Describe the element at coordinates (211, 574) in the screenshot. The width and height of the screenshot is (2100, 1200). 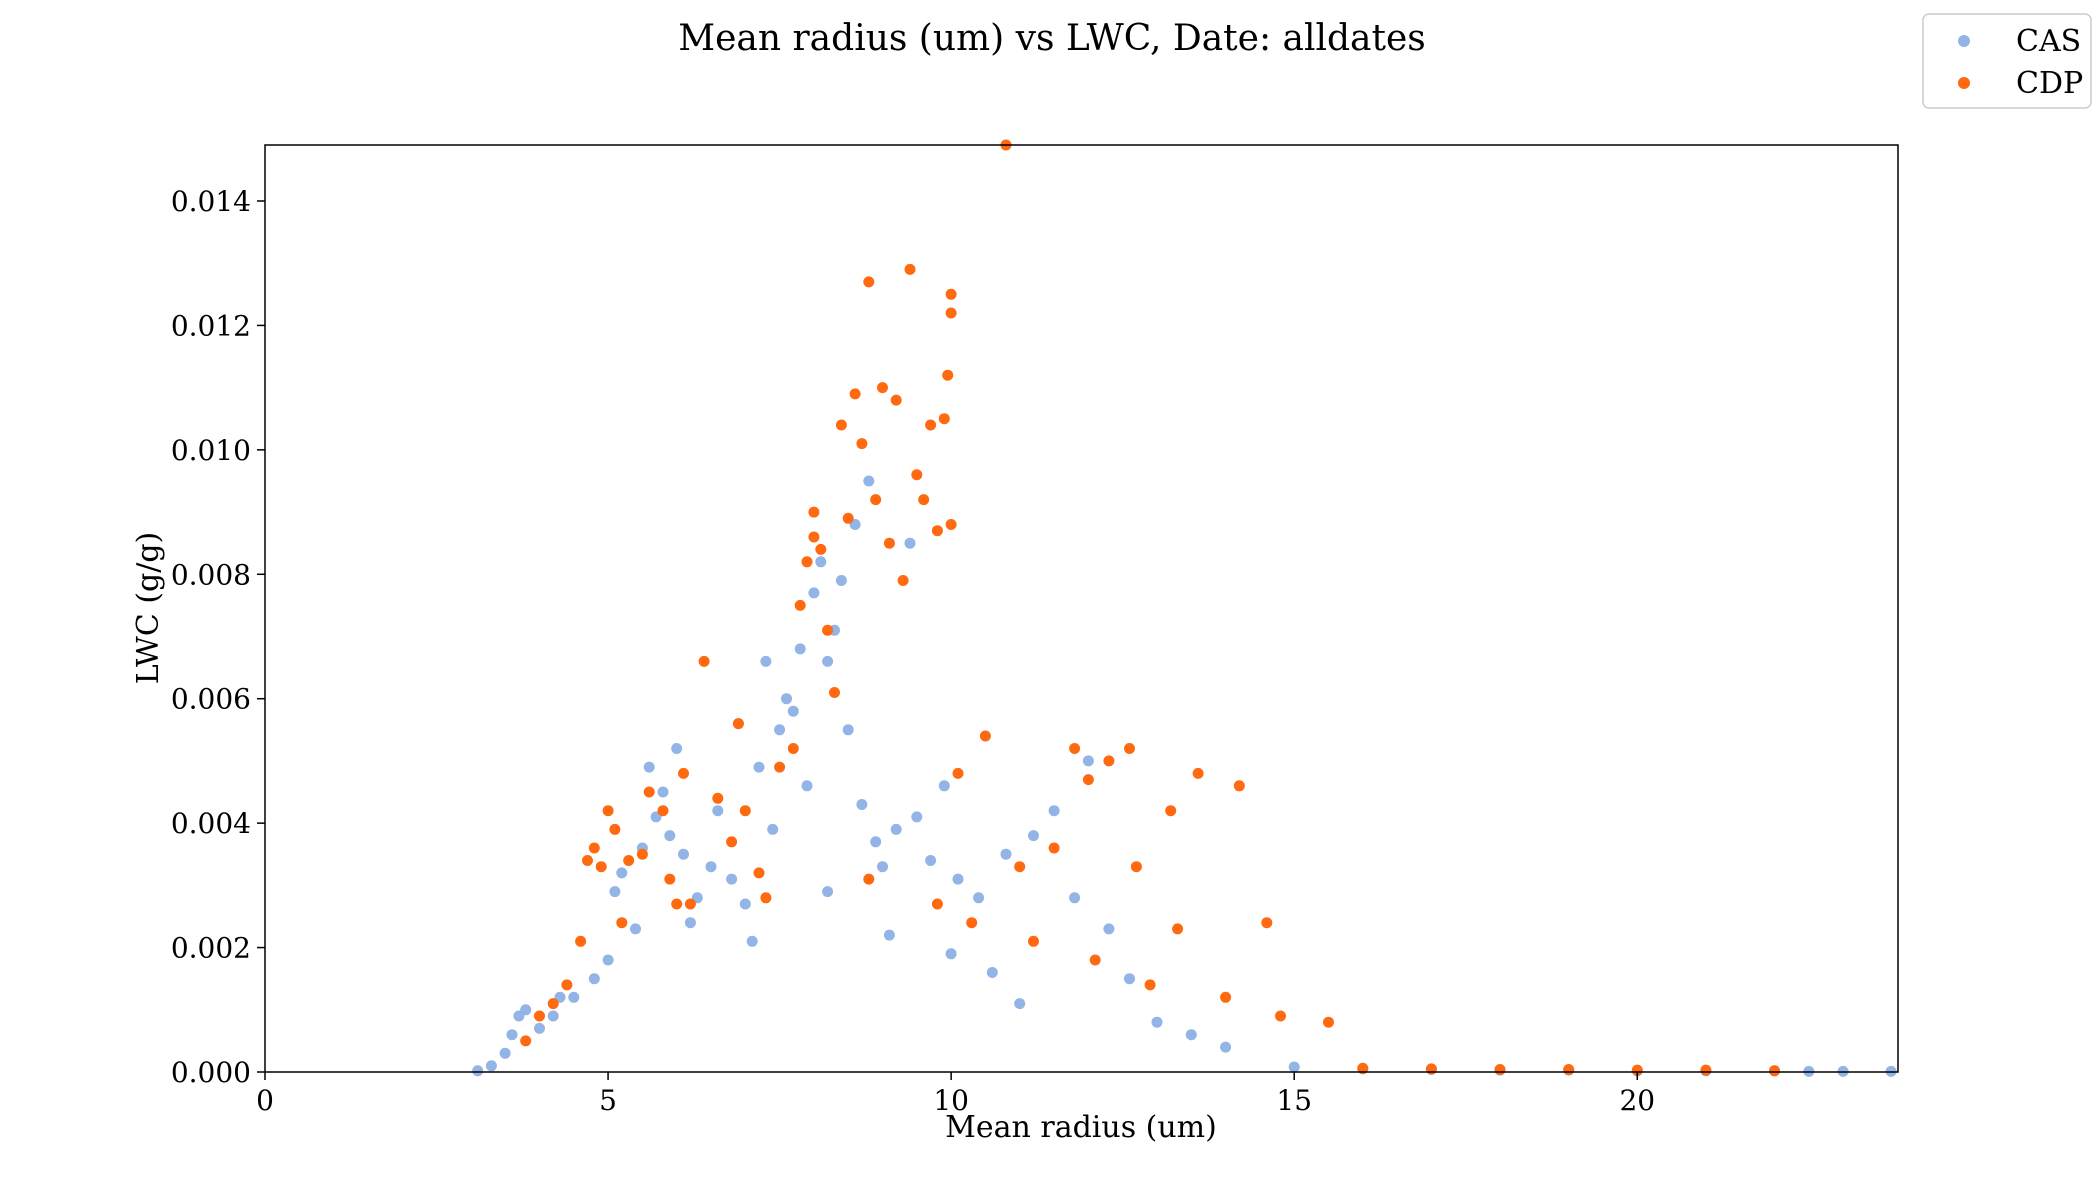
I see `y-tick-label: 0.008` at that location.